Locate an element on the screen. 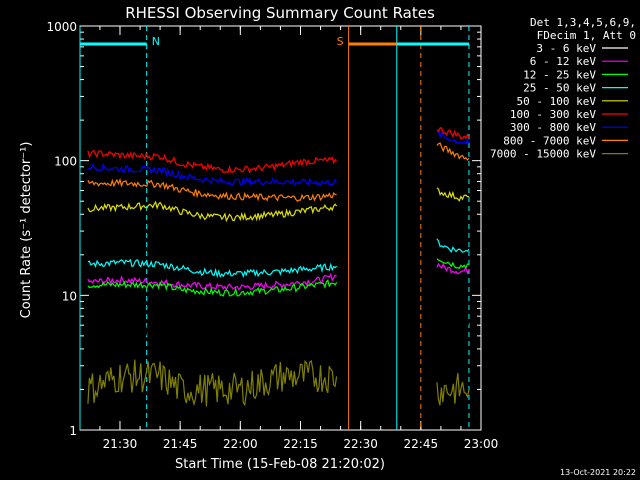  legend-label-300-800-kev: 300 - 800 keV is located at coordinates (553, 127).